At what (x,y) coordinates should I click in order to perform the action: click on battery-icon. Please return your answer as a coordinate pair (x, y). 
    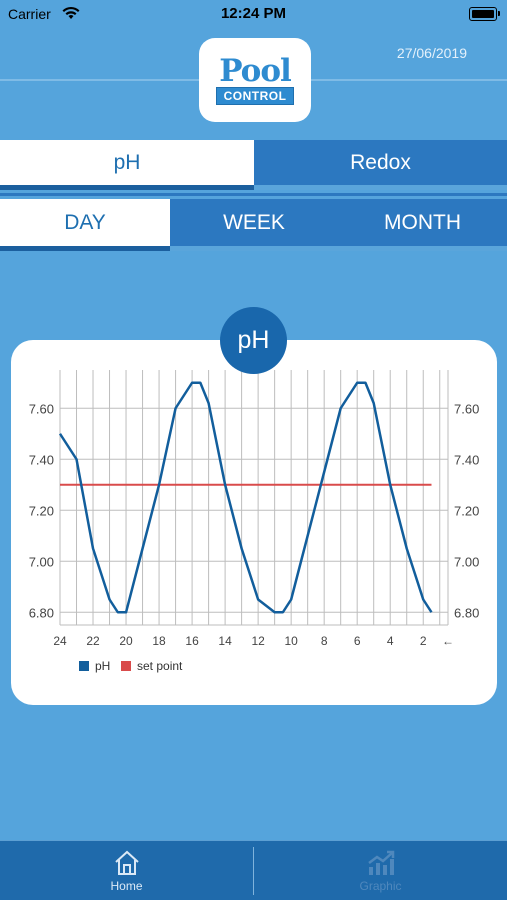
    Looking at the image, I should click on (484, 14).